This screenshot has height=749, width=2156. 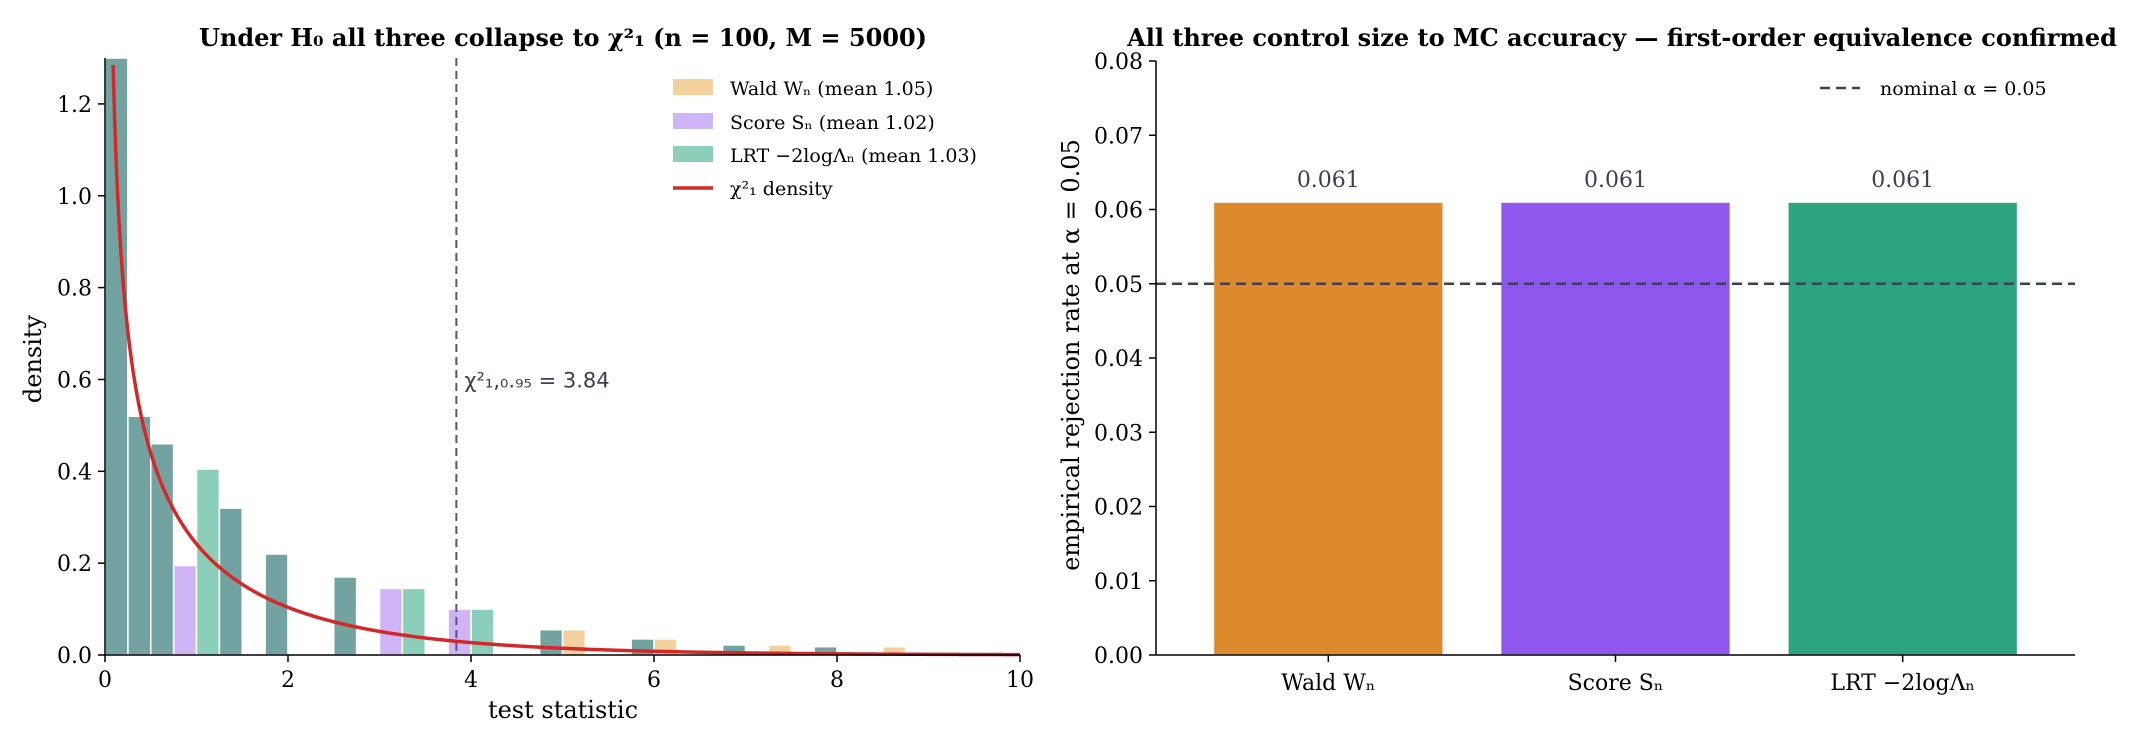 What do you see at coordinates (1118, 433) in the screenshot?
I see `right-y-tick-label-3: 0.03` at bounding box center [1118, 433].